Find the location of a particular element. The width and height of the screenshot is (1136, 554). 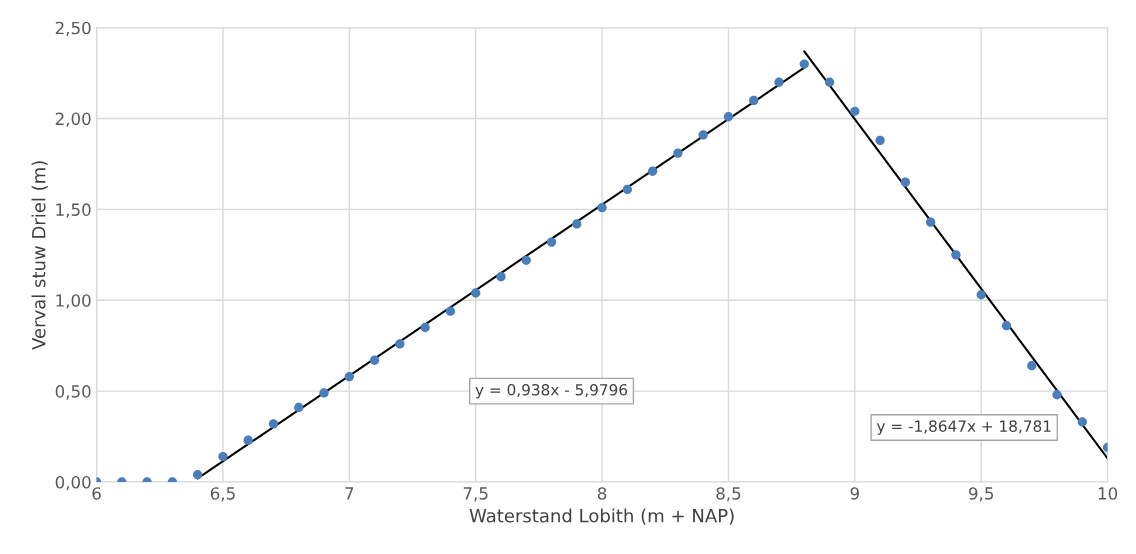

x-axis-title: Waterstand Lobith (m + NAP) is located at coordinates (601, 516).